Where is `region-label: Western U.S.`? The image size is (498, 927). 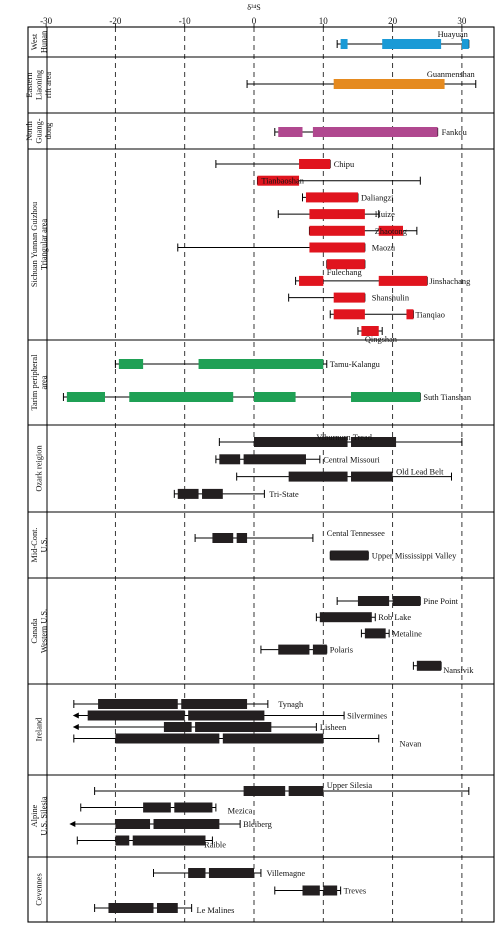 region-label: Western U.S. is located at coordinates (43, 631).